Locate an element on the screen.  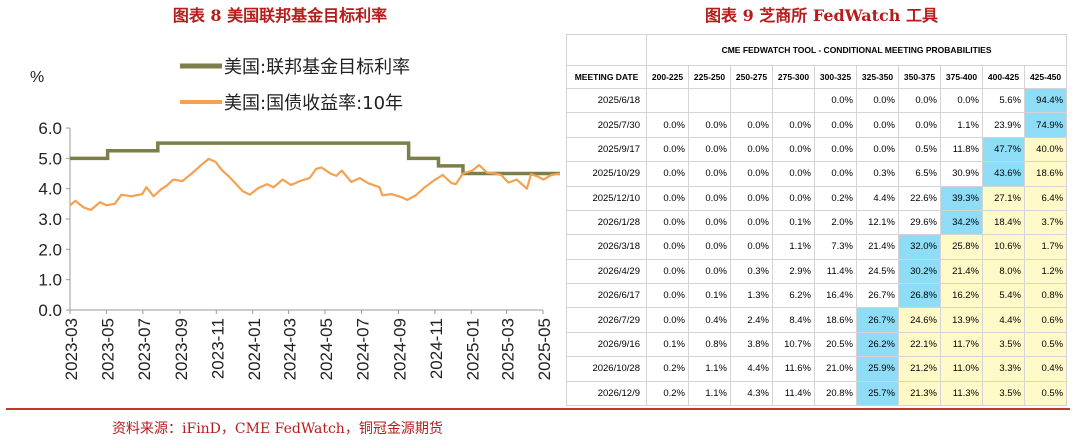
probability-cell: 4.4% is located at coordinates (1003, 320).